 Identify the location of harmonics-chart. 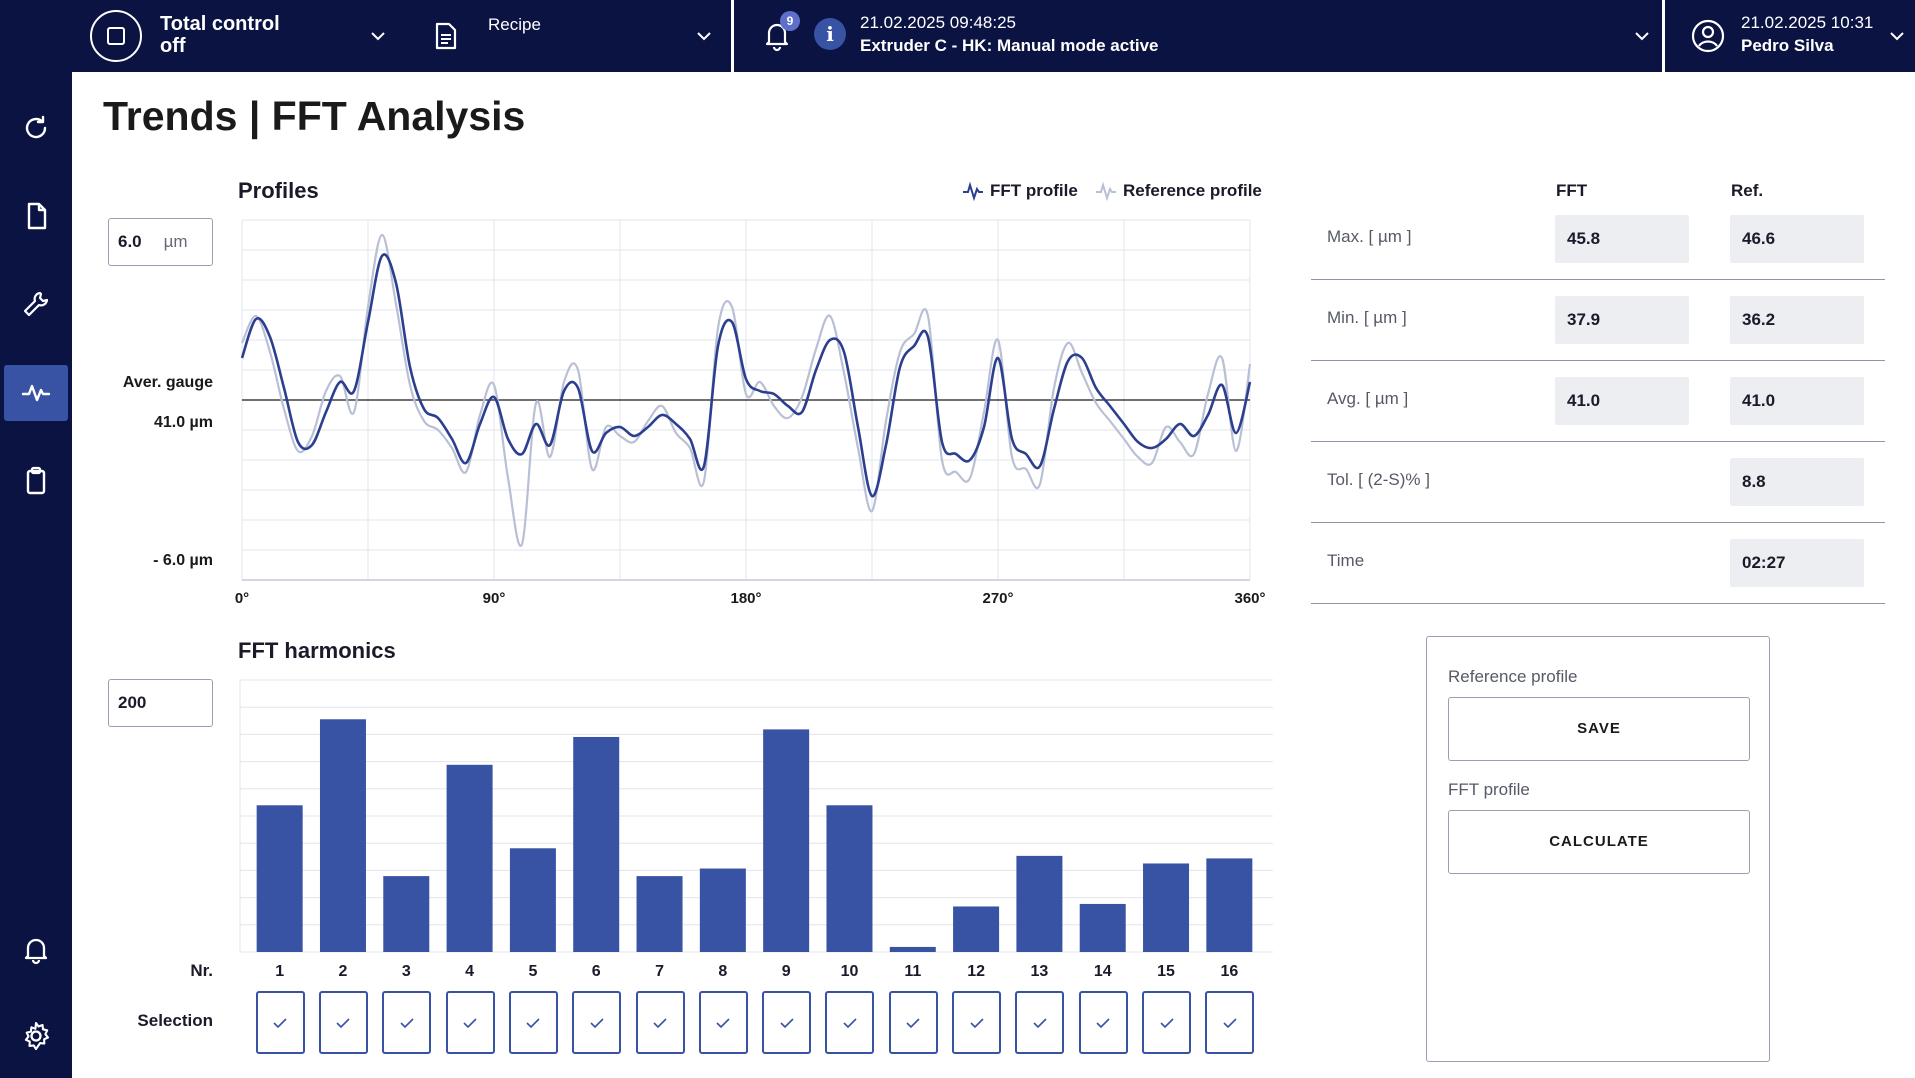
(756, 816).